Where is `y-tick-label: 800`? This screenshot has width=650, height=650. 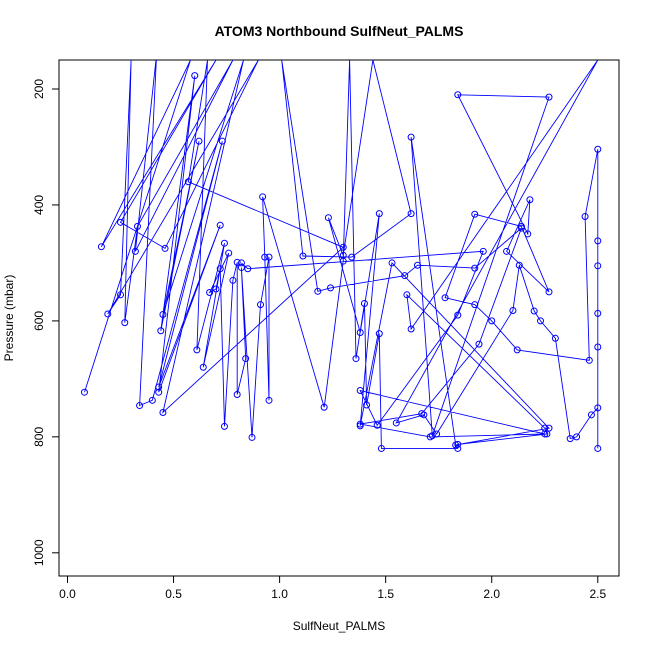 y-tick-label: 800 is located at coordinates (39, 437).